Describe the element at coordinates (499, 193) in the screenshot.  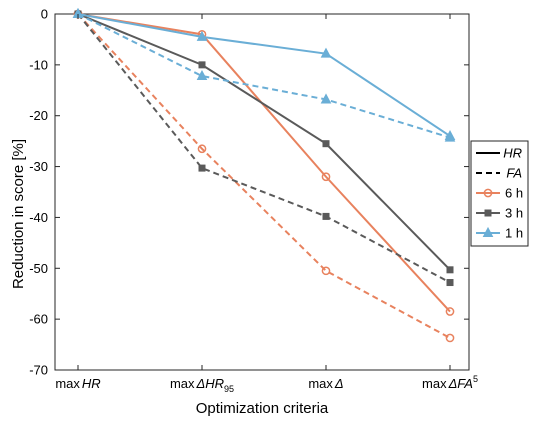
I see `legend: HR FA 6 h 3 h 1 h` at that location.